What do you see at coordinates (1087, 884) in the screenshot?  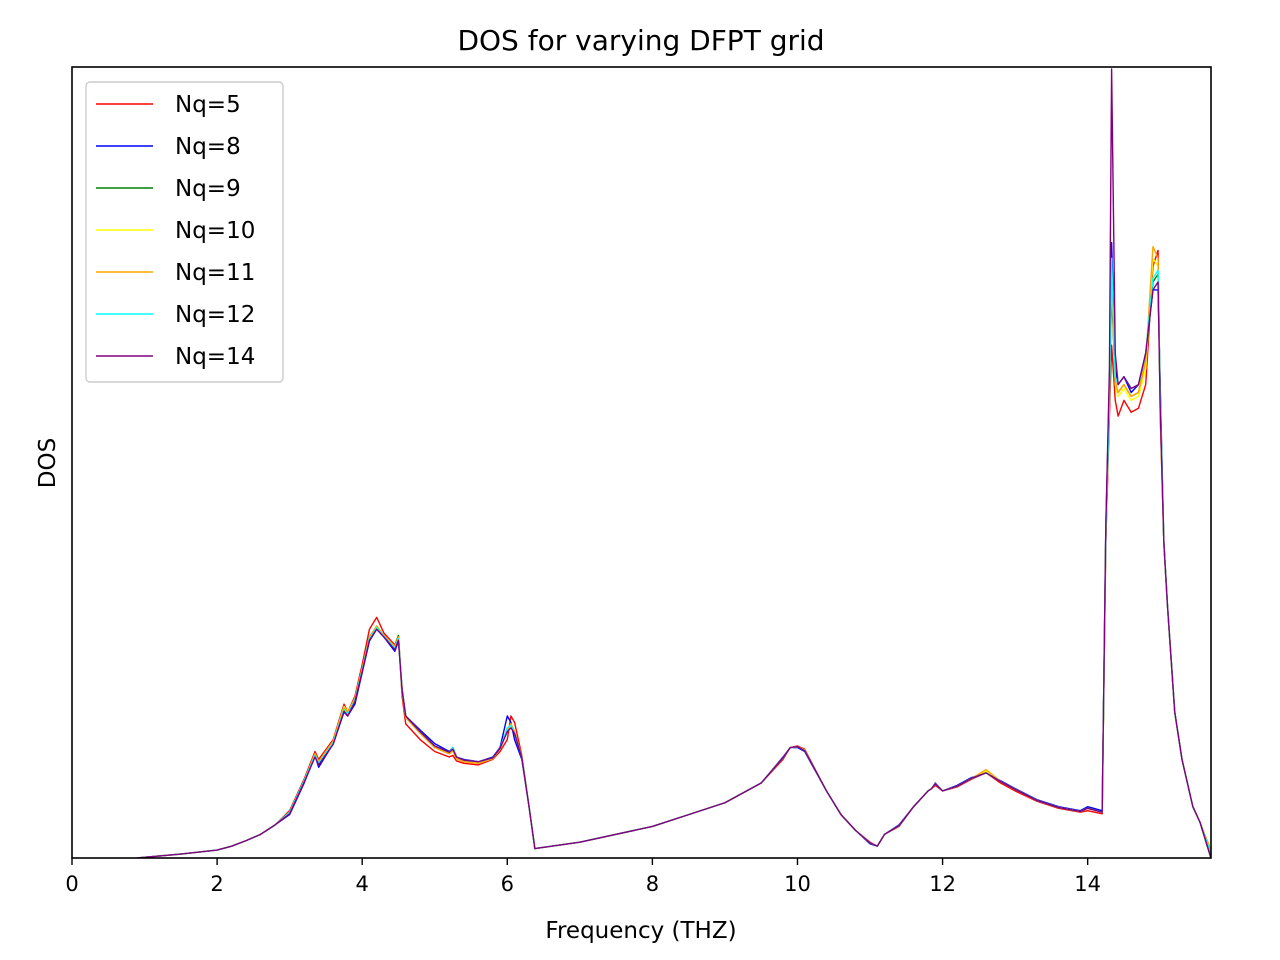 I see `x-tick-label: 14` at bounding box center [1087, 884].